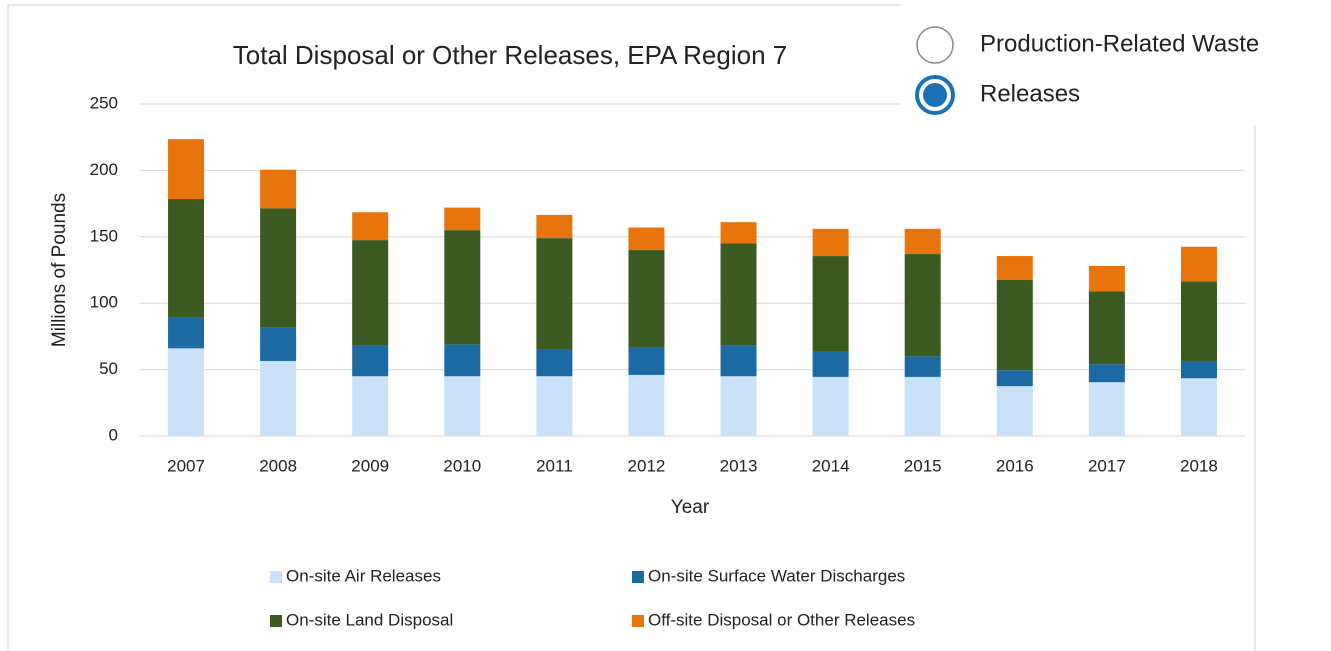 This screenshot has width=1331, height=651. I want to click on y-tick-label: 50, so click(108, 368).